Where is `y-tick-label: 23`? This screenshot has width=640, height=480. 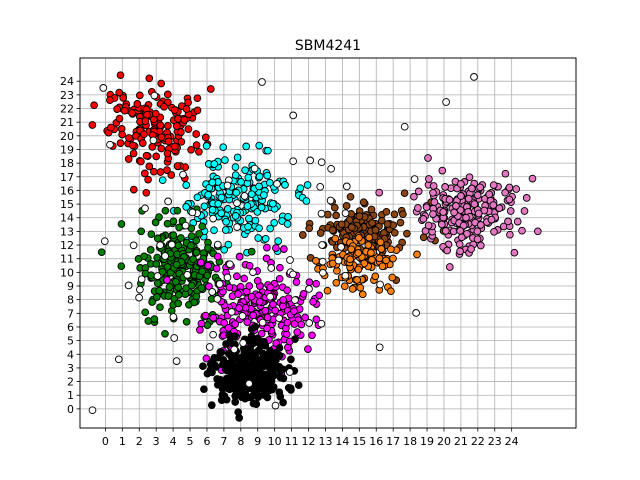
y-tick-label: 23 is located at coordinates (67, 95).